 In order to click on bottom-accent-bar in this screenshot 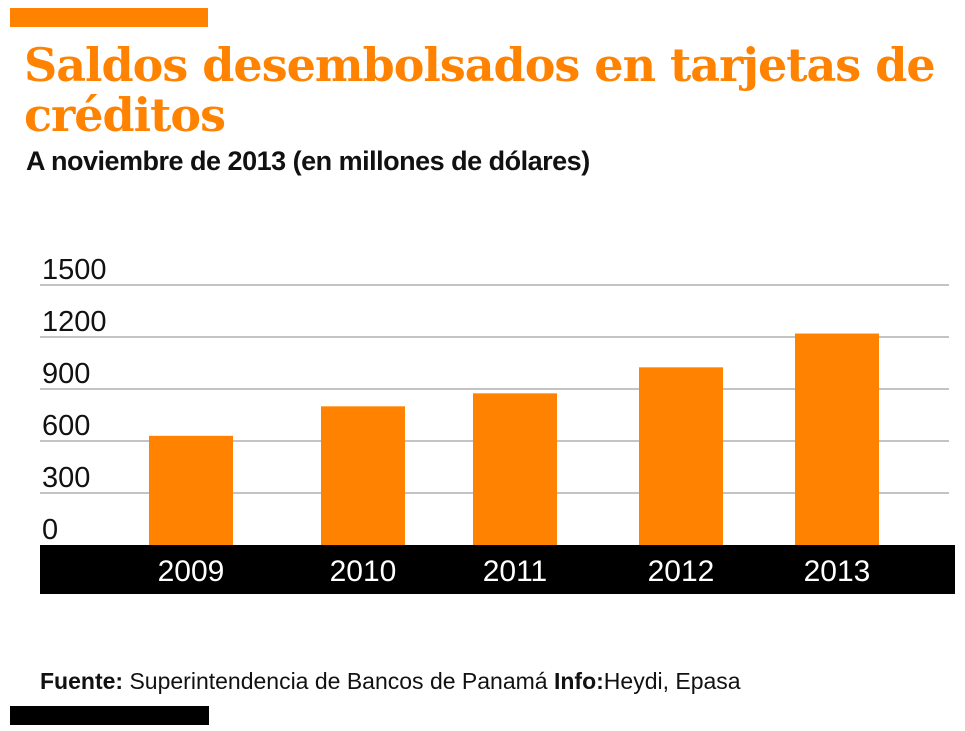, I will do `click(109, 715)`.